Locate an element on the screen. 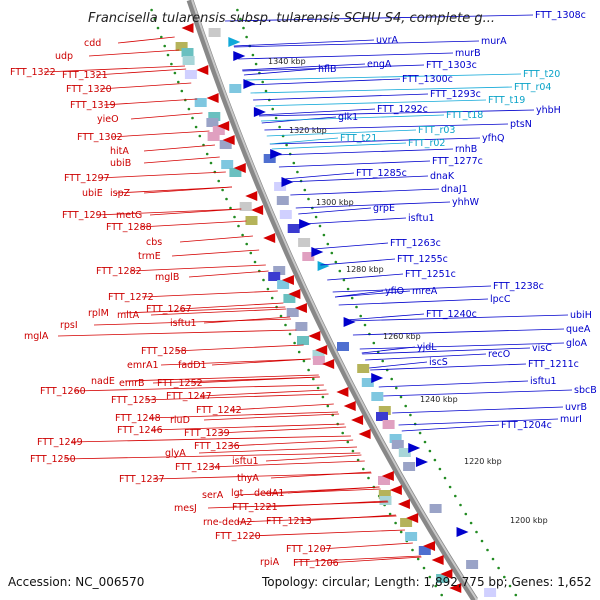 This screenshot has width=600, height=600. gene-label: FTT_1321 is located at coordinates (85, 75).